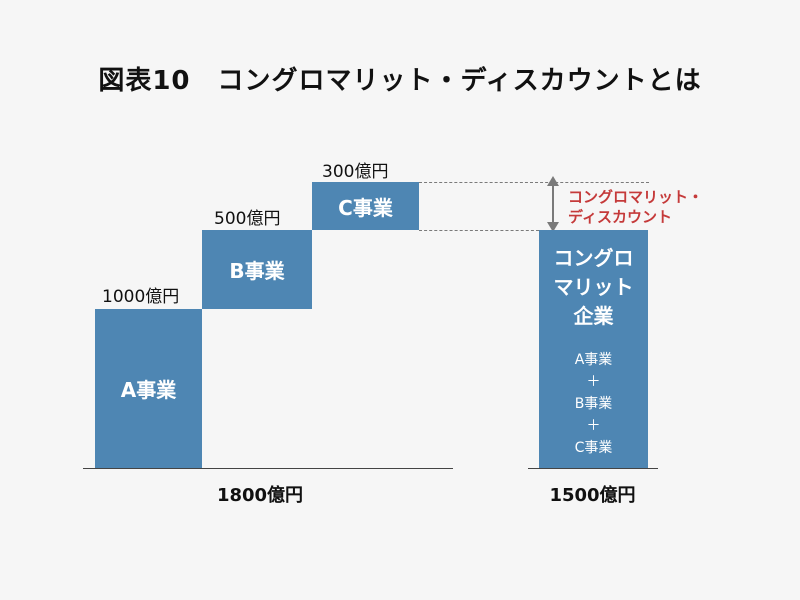  What do you see at coordinates (592, 495) in the screenshot?
I see `conglomerate-total-label: 1500億円` at bounding box center [592, 495].